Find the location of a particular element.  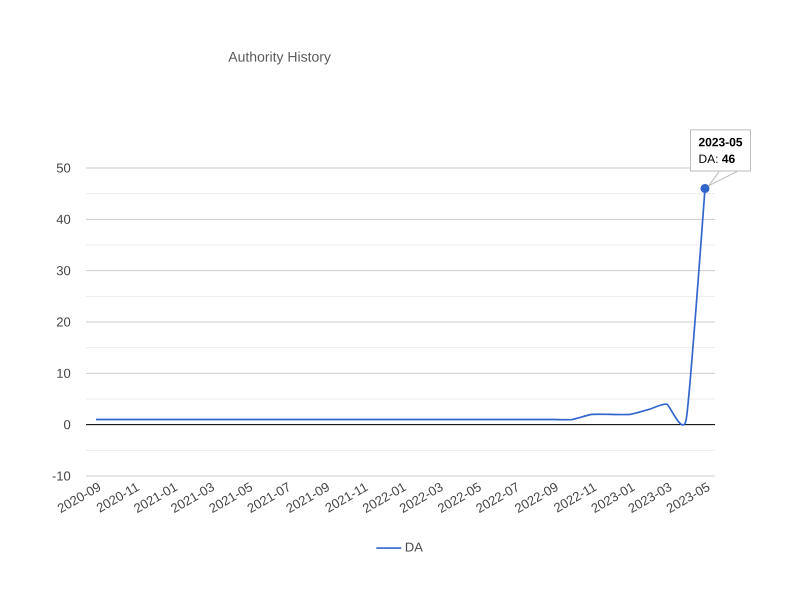

y-tick-label: 50 is located at coordinates (63, 168).